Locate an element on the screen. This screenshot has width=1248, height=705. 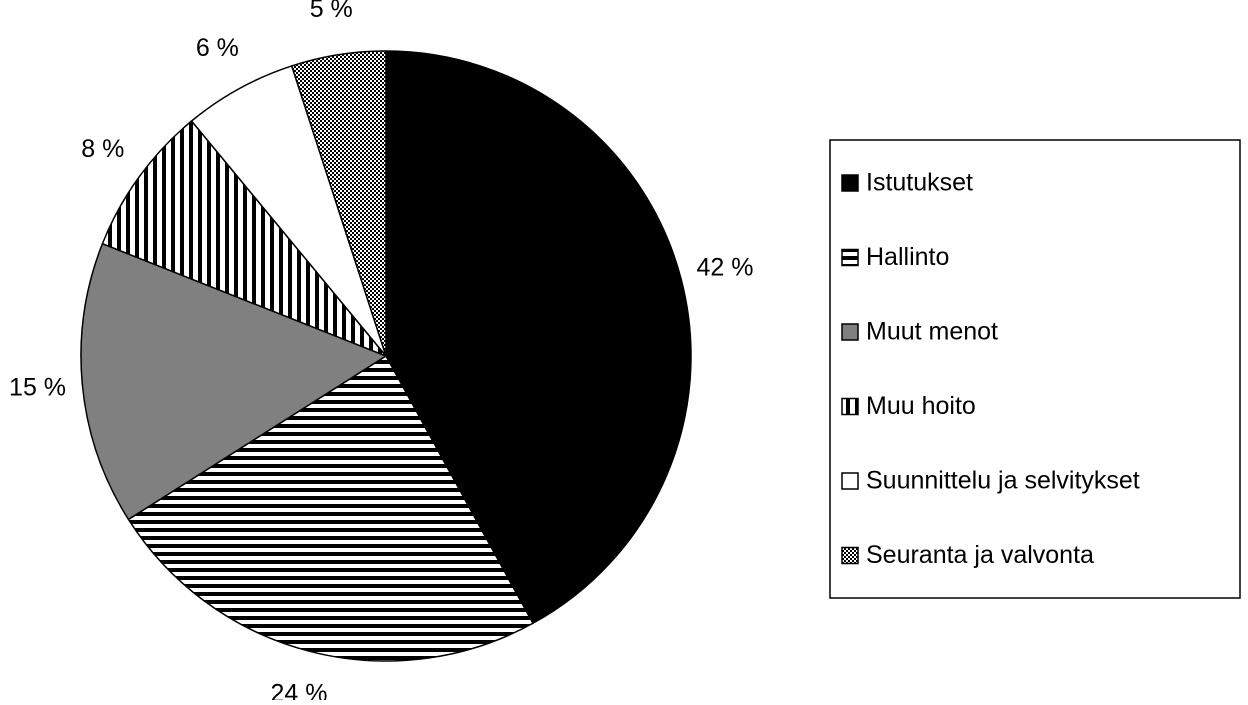
data-label: 15 % is located at coordinates (37, 388).